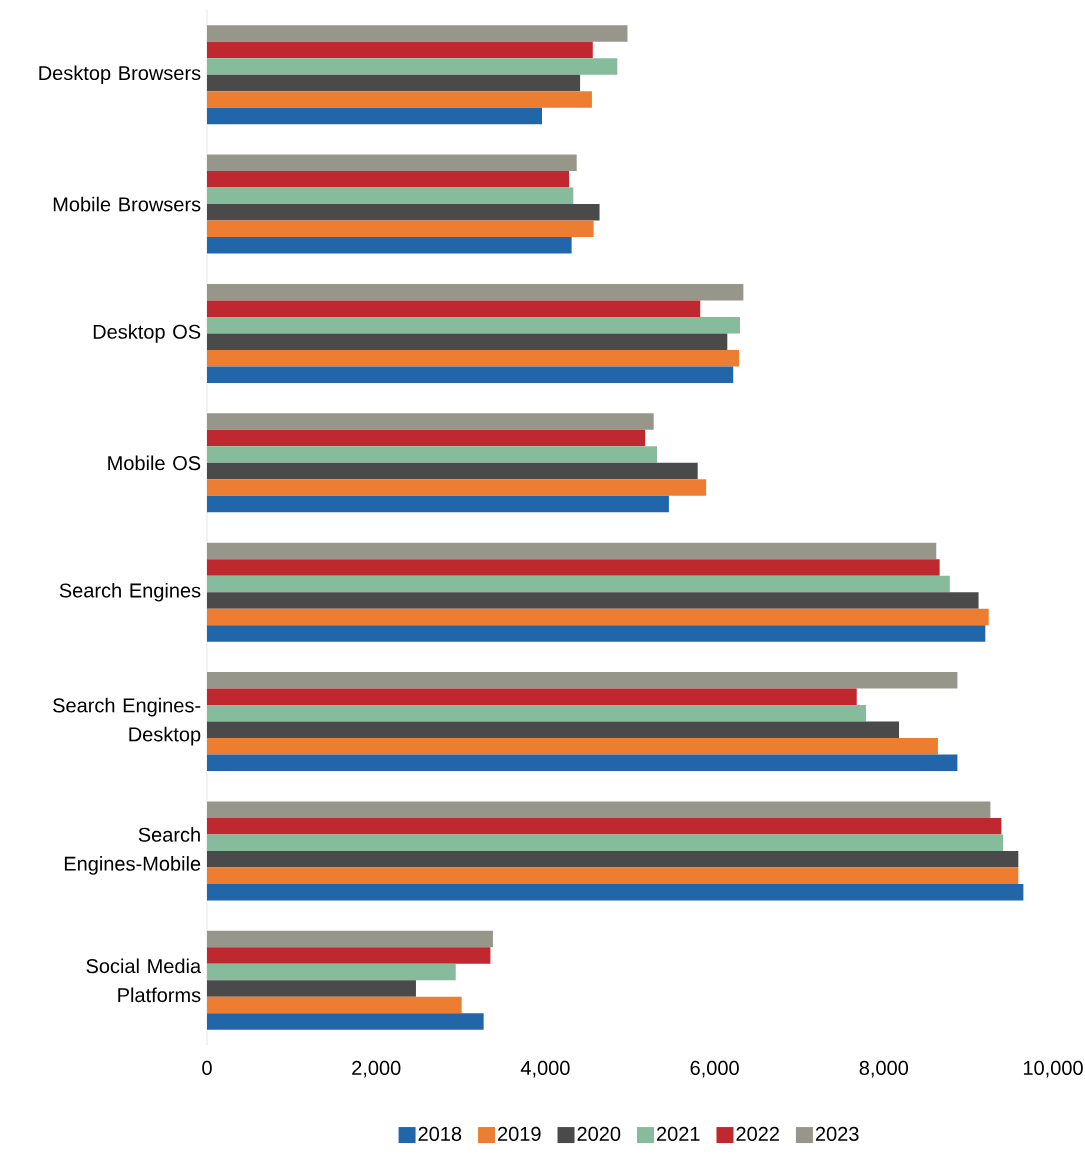 The height and width of the screenshot is (1156, 1085). I want to click on legend-label: 2022, so click(757, 1133).